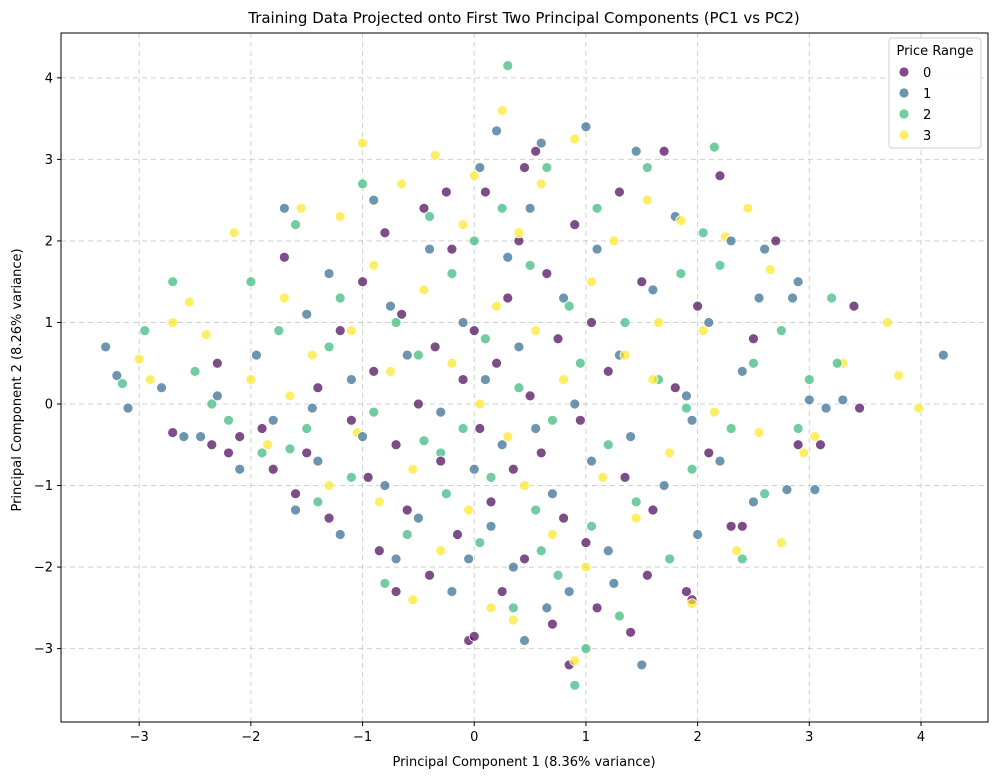 Image resolution: width=999 pixels, height=778 pixels. I want to click on y-tick-label: 4, so click(49, 78).